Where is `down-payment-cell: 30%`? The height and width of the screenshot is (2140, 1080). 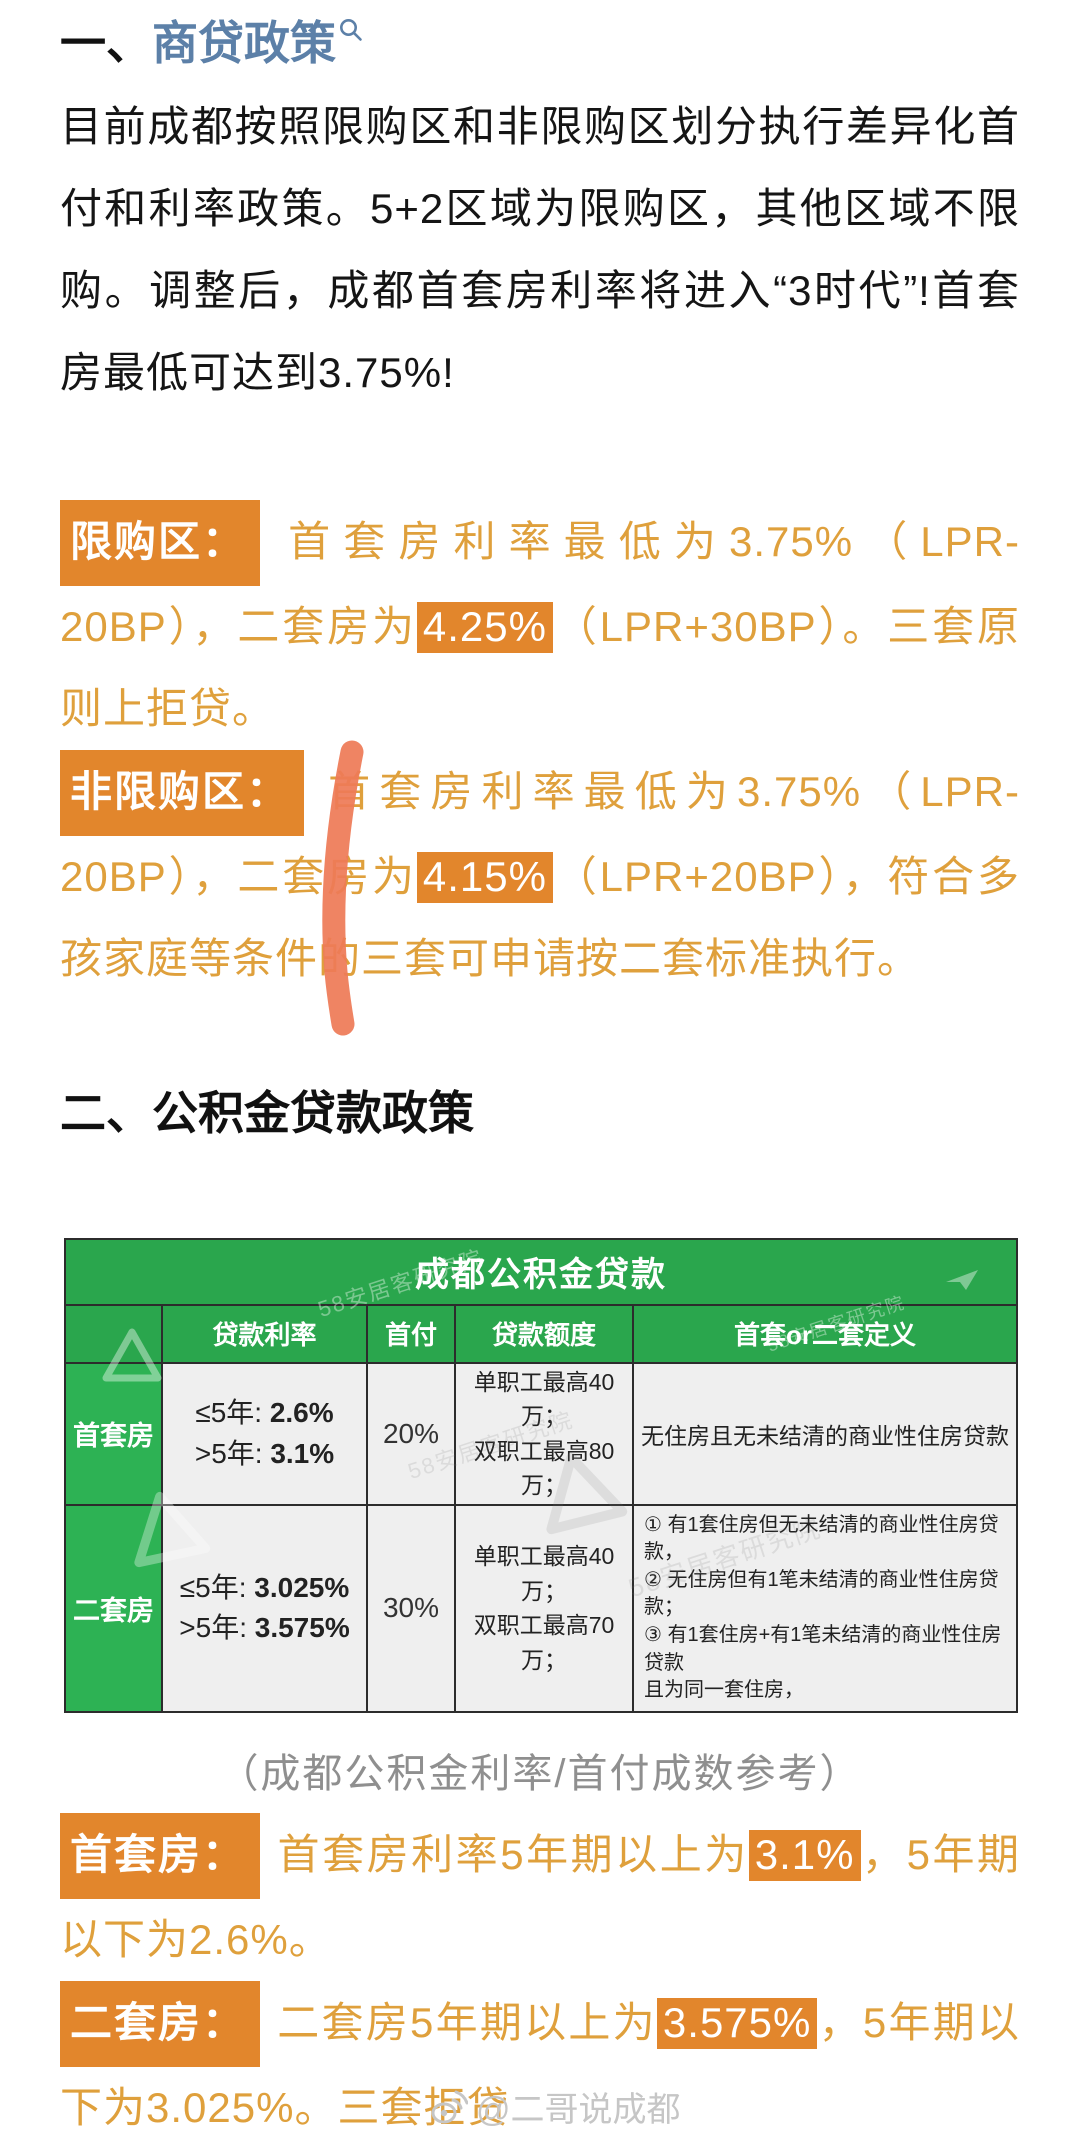
down-payment-cell: 30% is located at coordinates (411, 1608).